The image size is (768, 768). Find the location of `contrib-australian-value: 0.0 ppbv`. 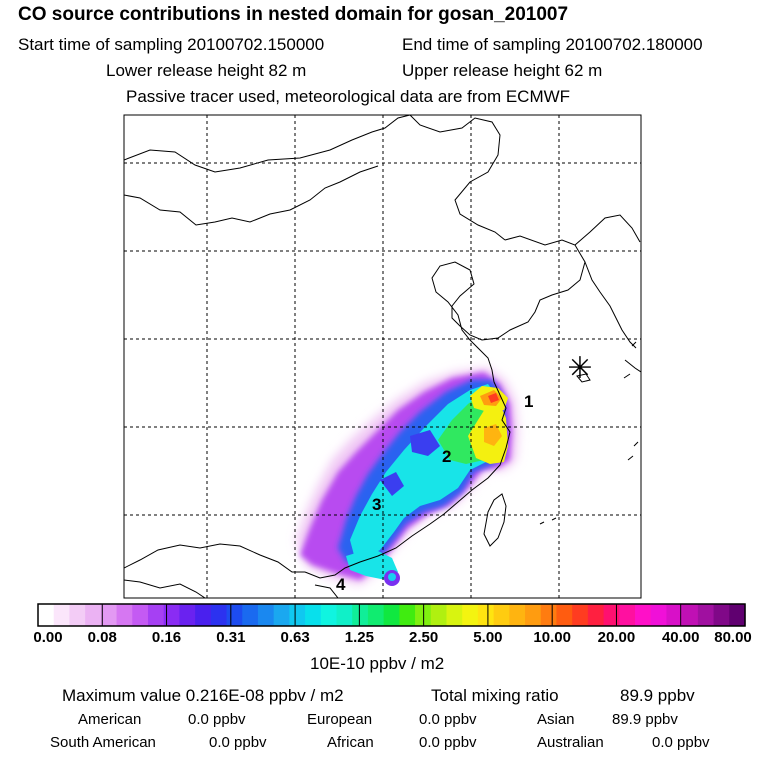

contrib-australian-value: 0.0 ppbv is located at coordinates (681, 742).